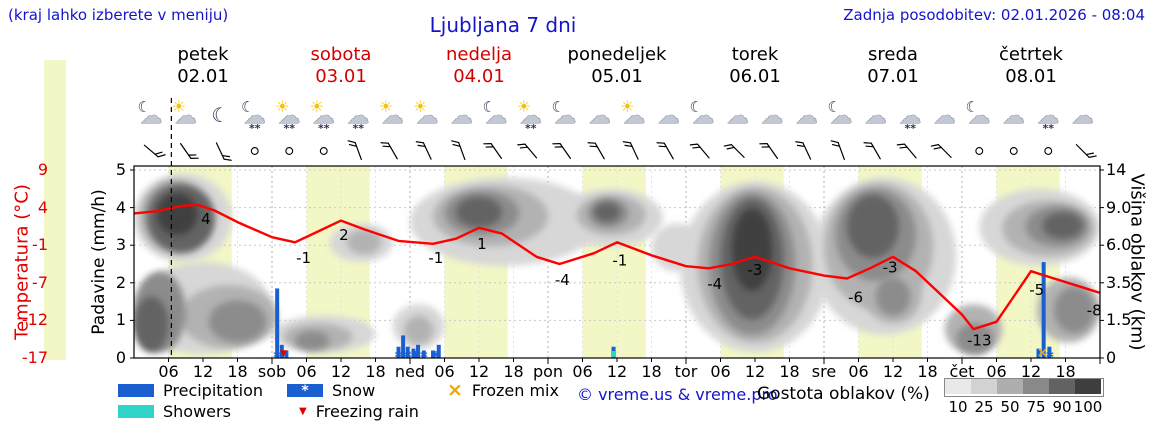  What do you see at coordinates (755, 76) in the screenshot?
I see `day-date: 06.01` at bounding box center [755, 76].